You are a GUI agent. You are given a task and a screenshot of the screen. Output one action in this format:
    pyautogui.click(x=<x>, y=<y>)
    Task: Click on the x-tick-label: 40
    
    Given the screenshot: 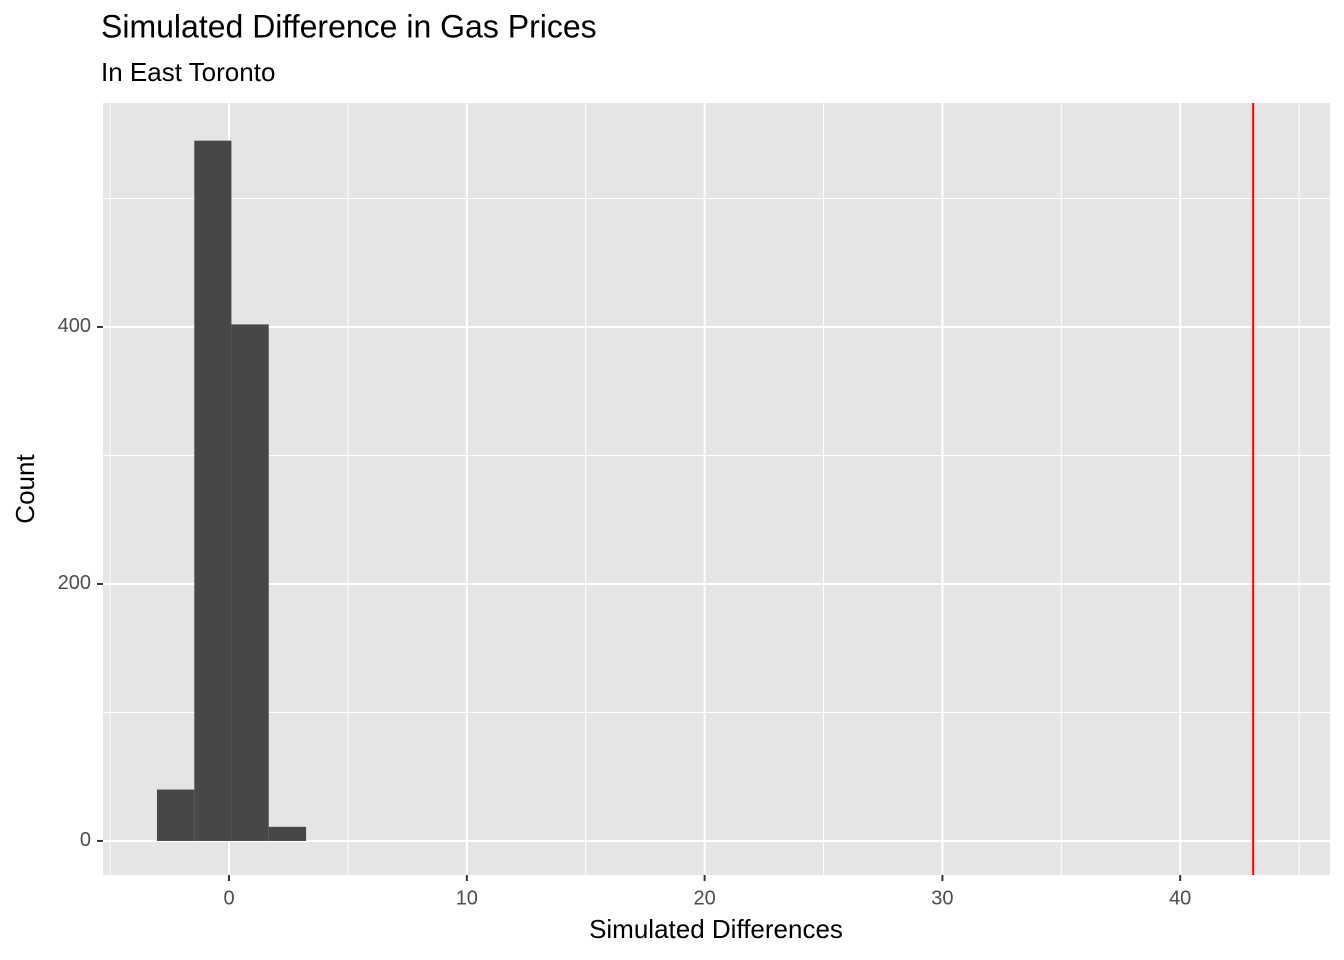 What is the action you would take?
    pyautogui.click(x=1180, y=898)
    